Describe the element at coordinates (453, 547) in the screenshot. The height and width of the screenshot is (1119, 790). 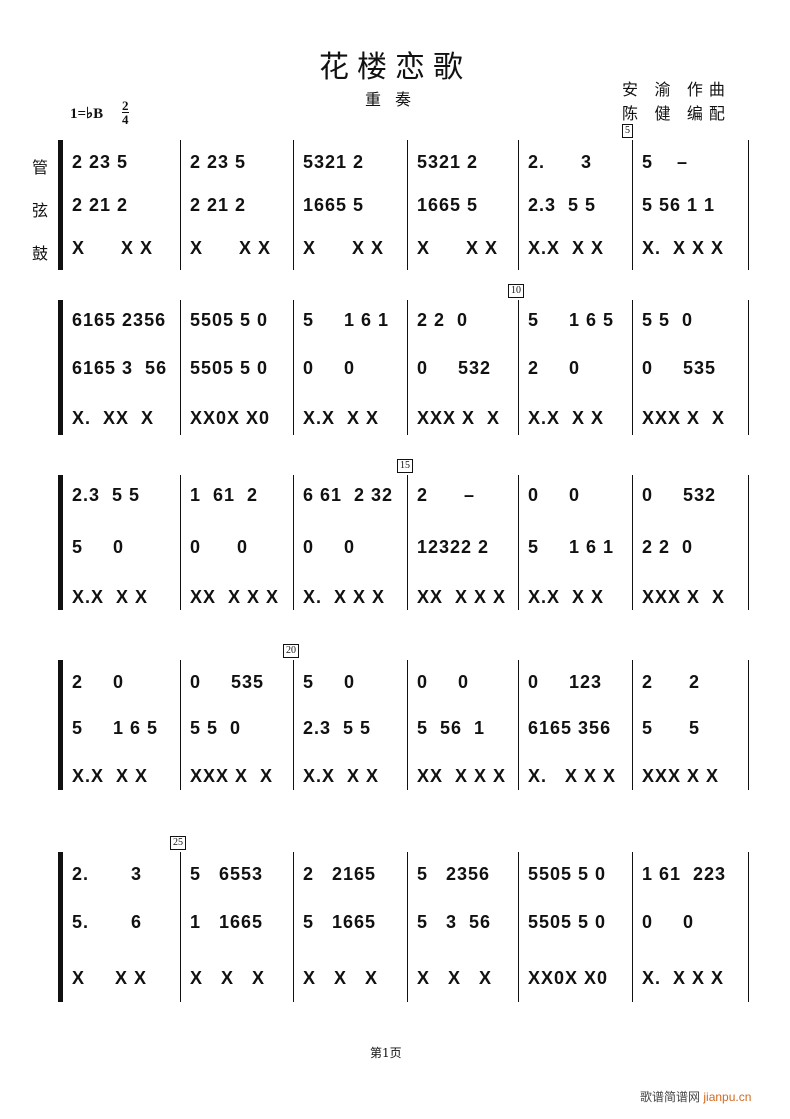
I see `measure-notes: 12322 2` at that location.